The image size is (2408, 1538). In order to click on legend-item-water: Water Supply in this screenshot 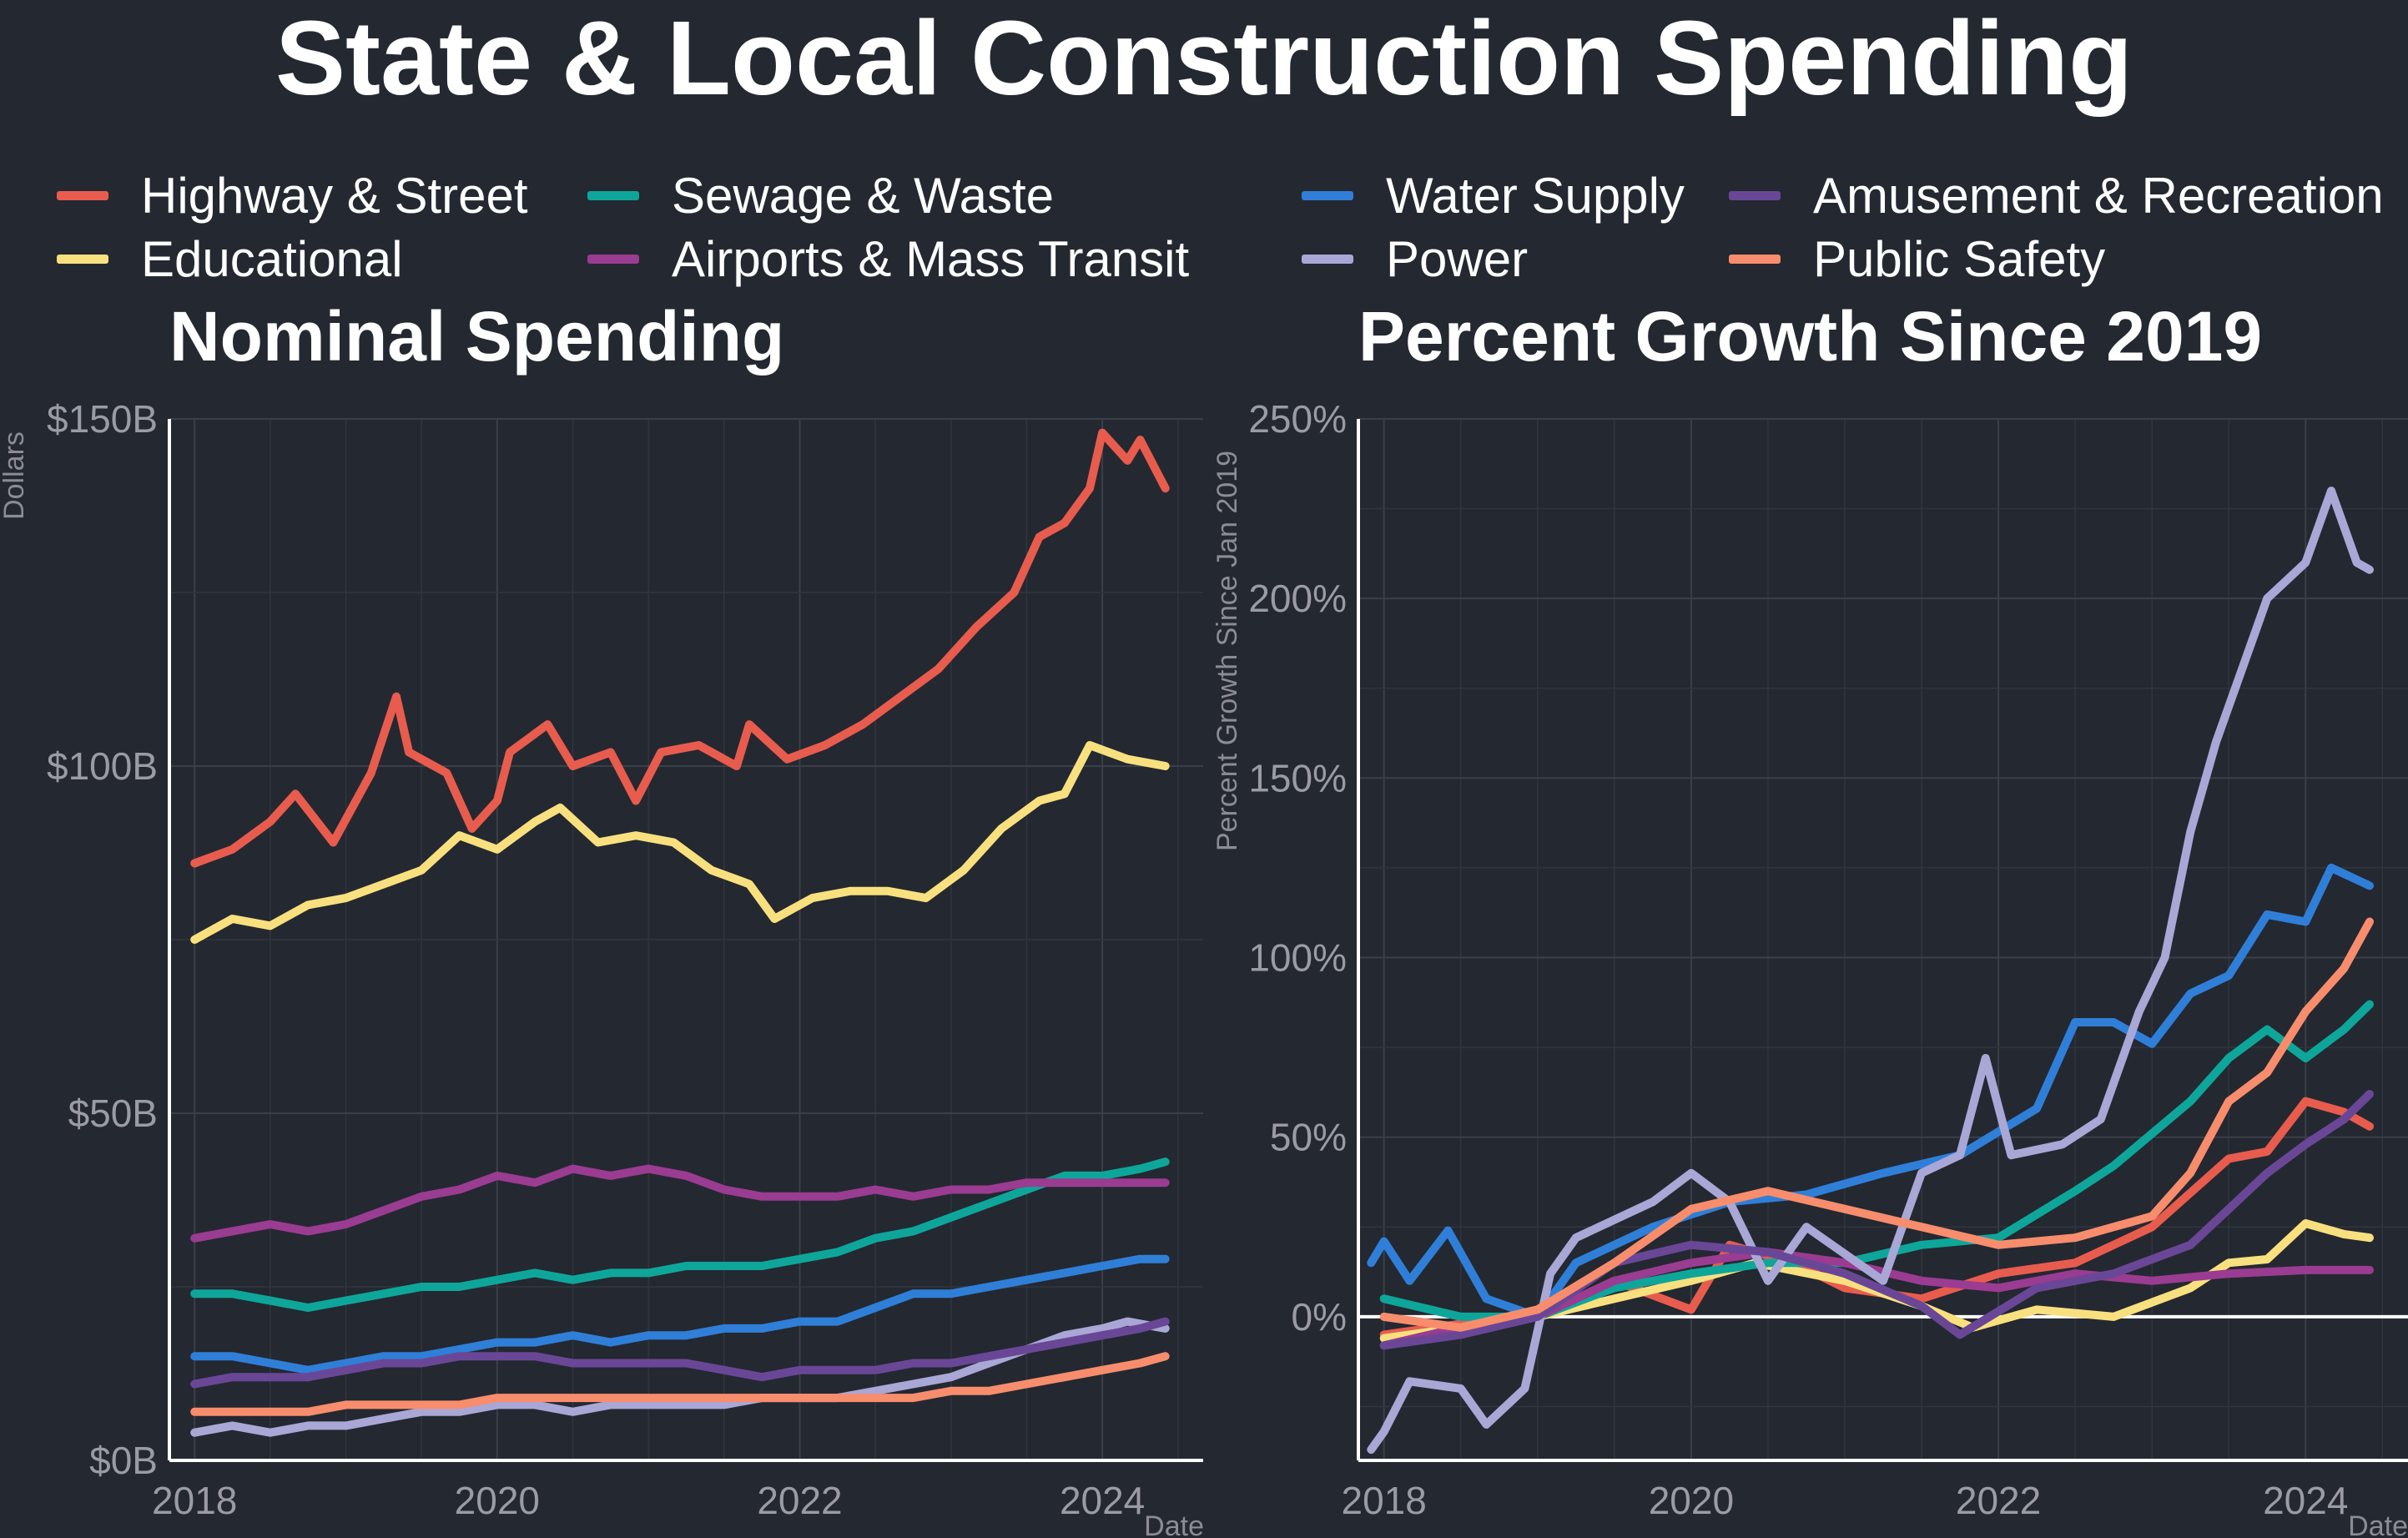, I will do `click(1493, 195)`.